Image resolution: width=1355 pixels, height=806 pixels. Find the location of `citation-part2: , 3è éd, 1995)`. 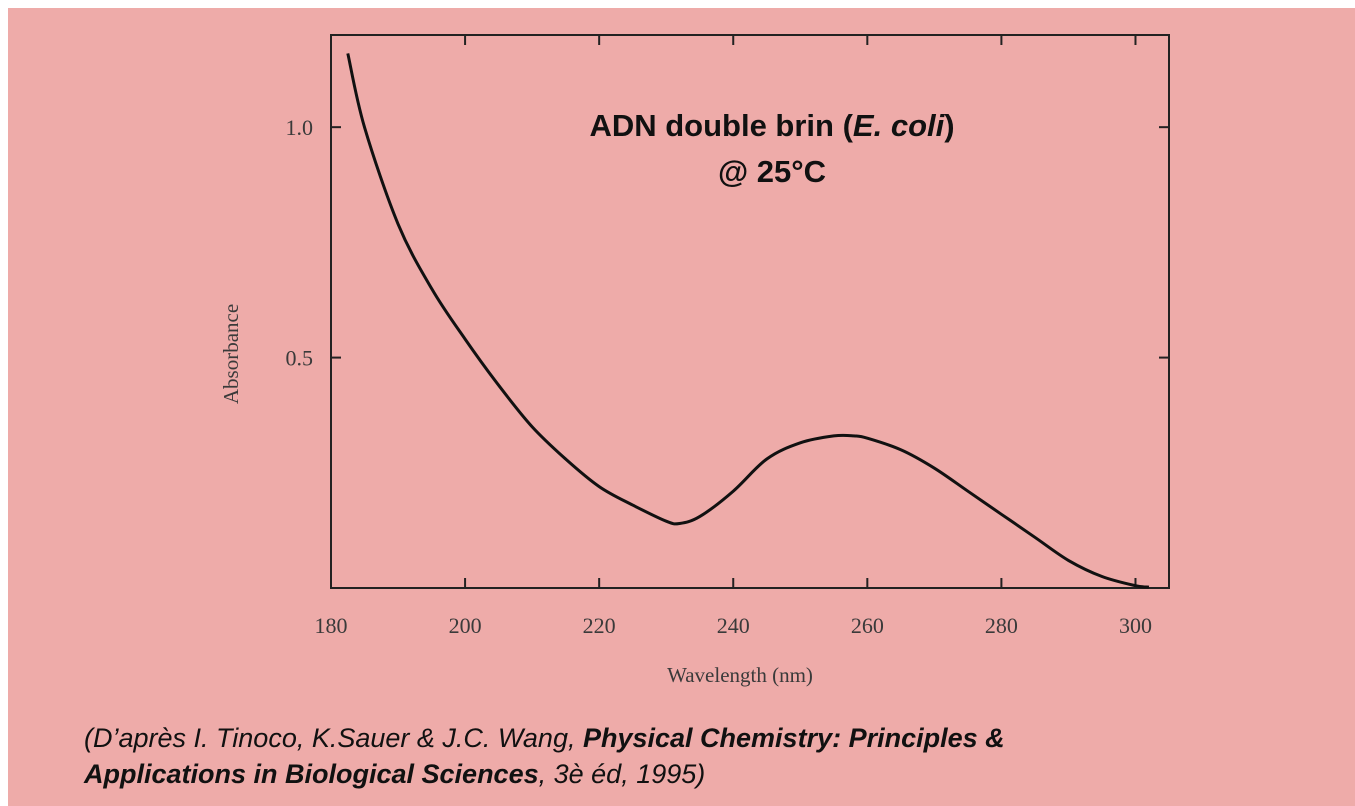

citation-part2: , 3è éd, 1995) is located at coordinates (622, 774).